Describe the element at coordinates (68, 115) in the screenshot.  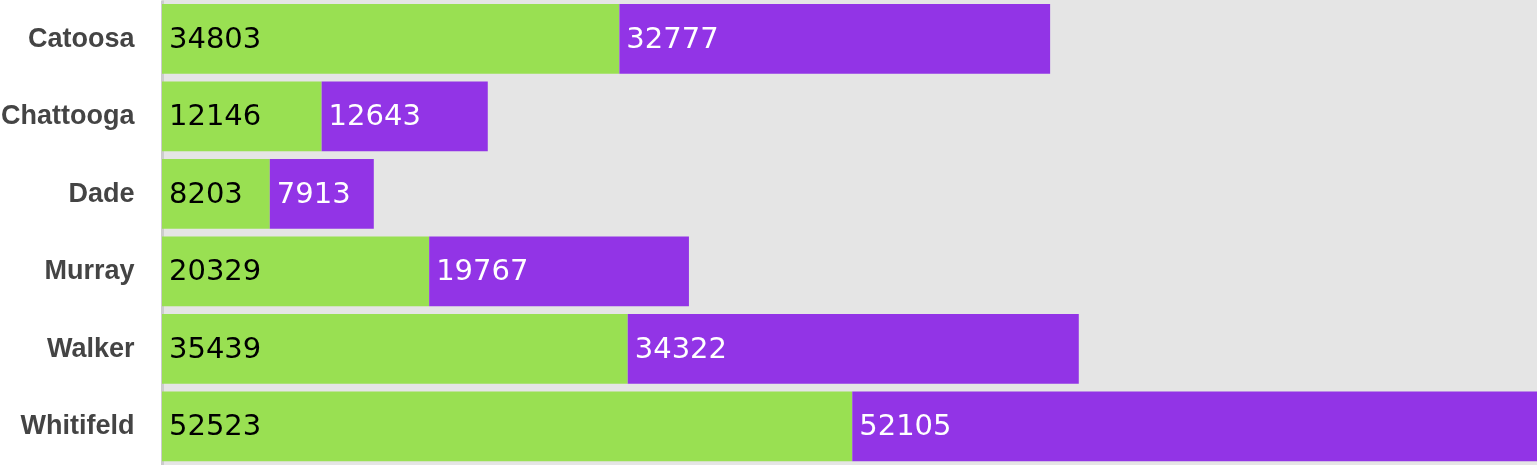
I see `y-tick-label: Chattooga` at that location.